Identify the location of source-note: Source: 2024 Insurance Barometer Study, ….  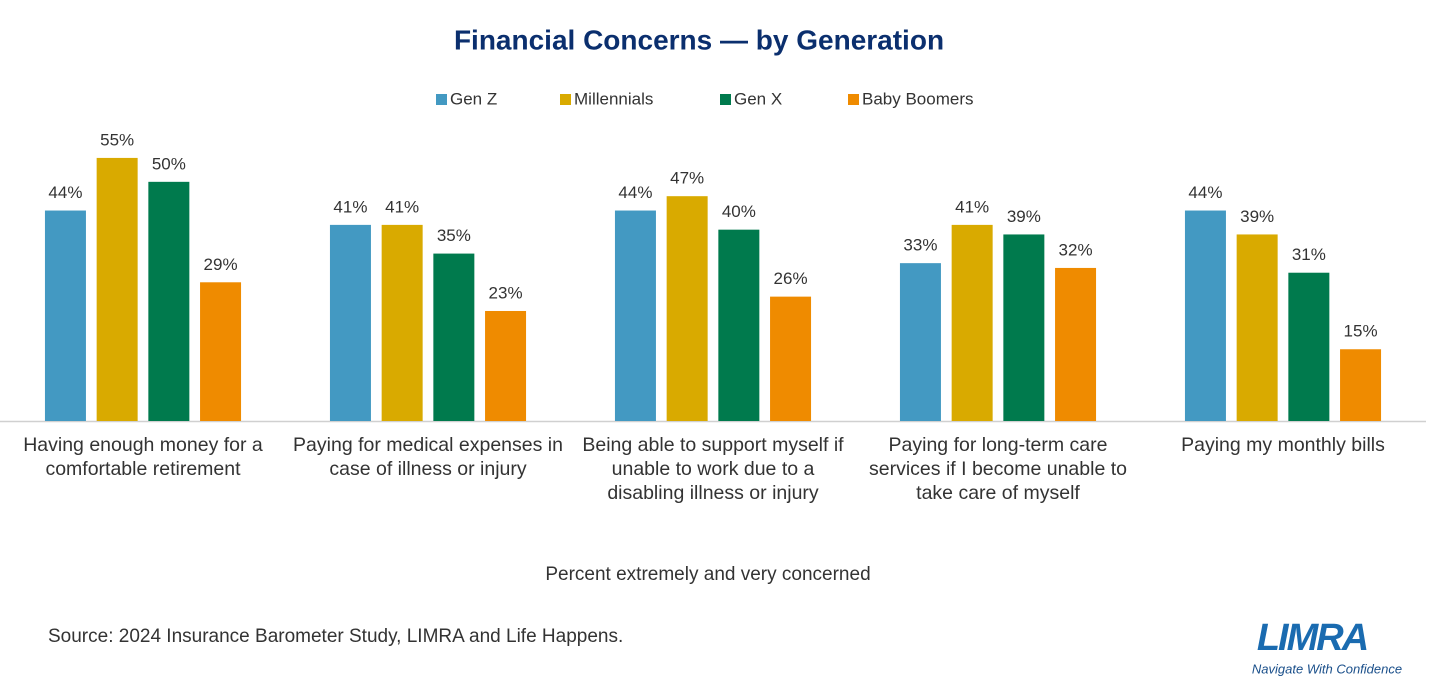
(335, 636).